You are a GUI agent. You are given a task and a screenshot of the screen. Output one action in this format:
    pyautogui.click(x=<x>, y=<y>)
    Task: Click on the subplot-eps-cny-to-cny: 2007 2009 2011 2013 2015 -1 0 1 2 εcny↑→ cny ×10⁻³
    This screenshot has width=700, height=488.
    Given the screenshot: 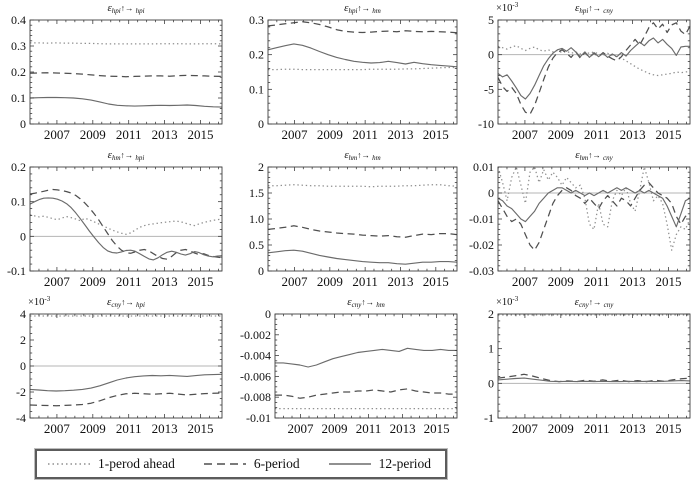 What is the action you would take?
    pyautogui.click(x=583, y=367)
    